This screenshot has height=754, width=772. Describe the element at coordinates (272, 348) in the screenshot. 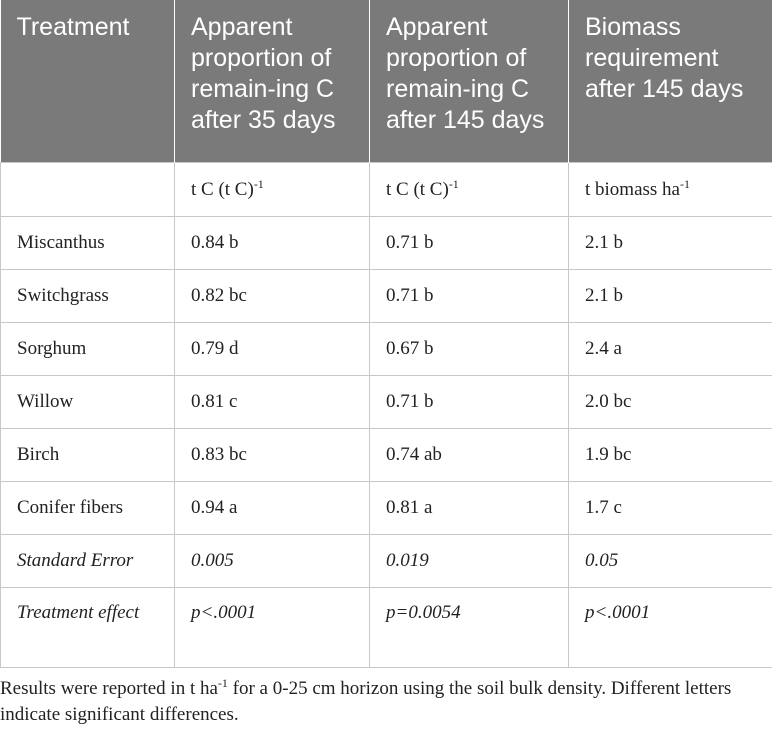

I see `value-cell: 0.79 d` at that location.